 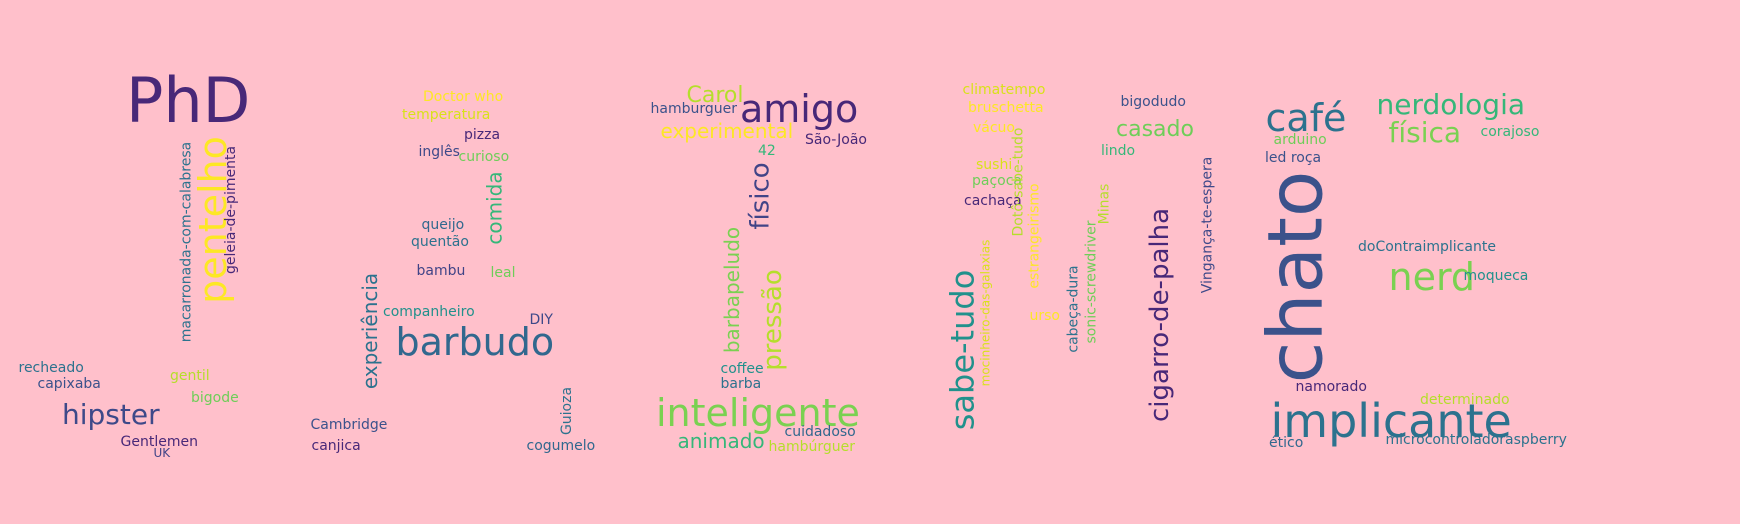 What do you see at coordinates (715, 95) in the screenshot?
I see `word-cloud-word: Carol` at bounding box center [715, 95].